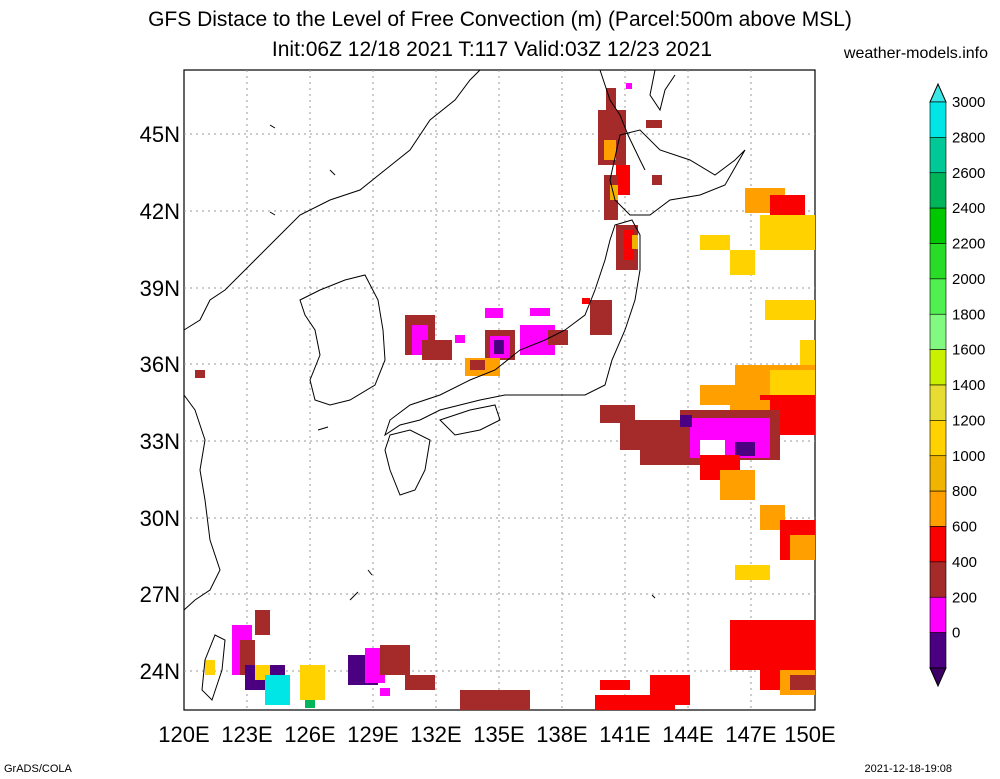 The image size is (1000, 779). I want to click on site-credit: weather-models.info, so click(915, 53).